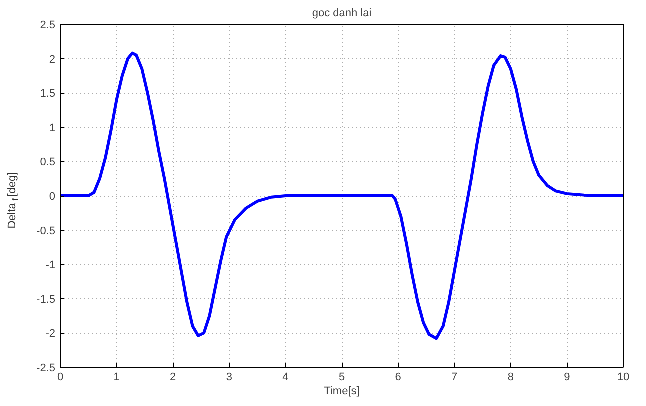 This screenshot has height=406, width=646. I want to click on y-tick-label: 1.5, so click(48, 94).